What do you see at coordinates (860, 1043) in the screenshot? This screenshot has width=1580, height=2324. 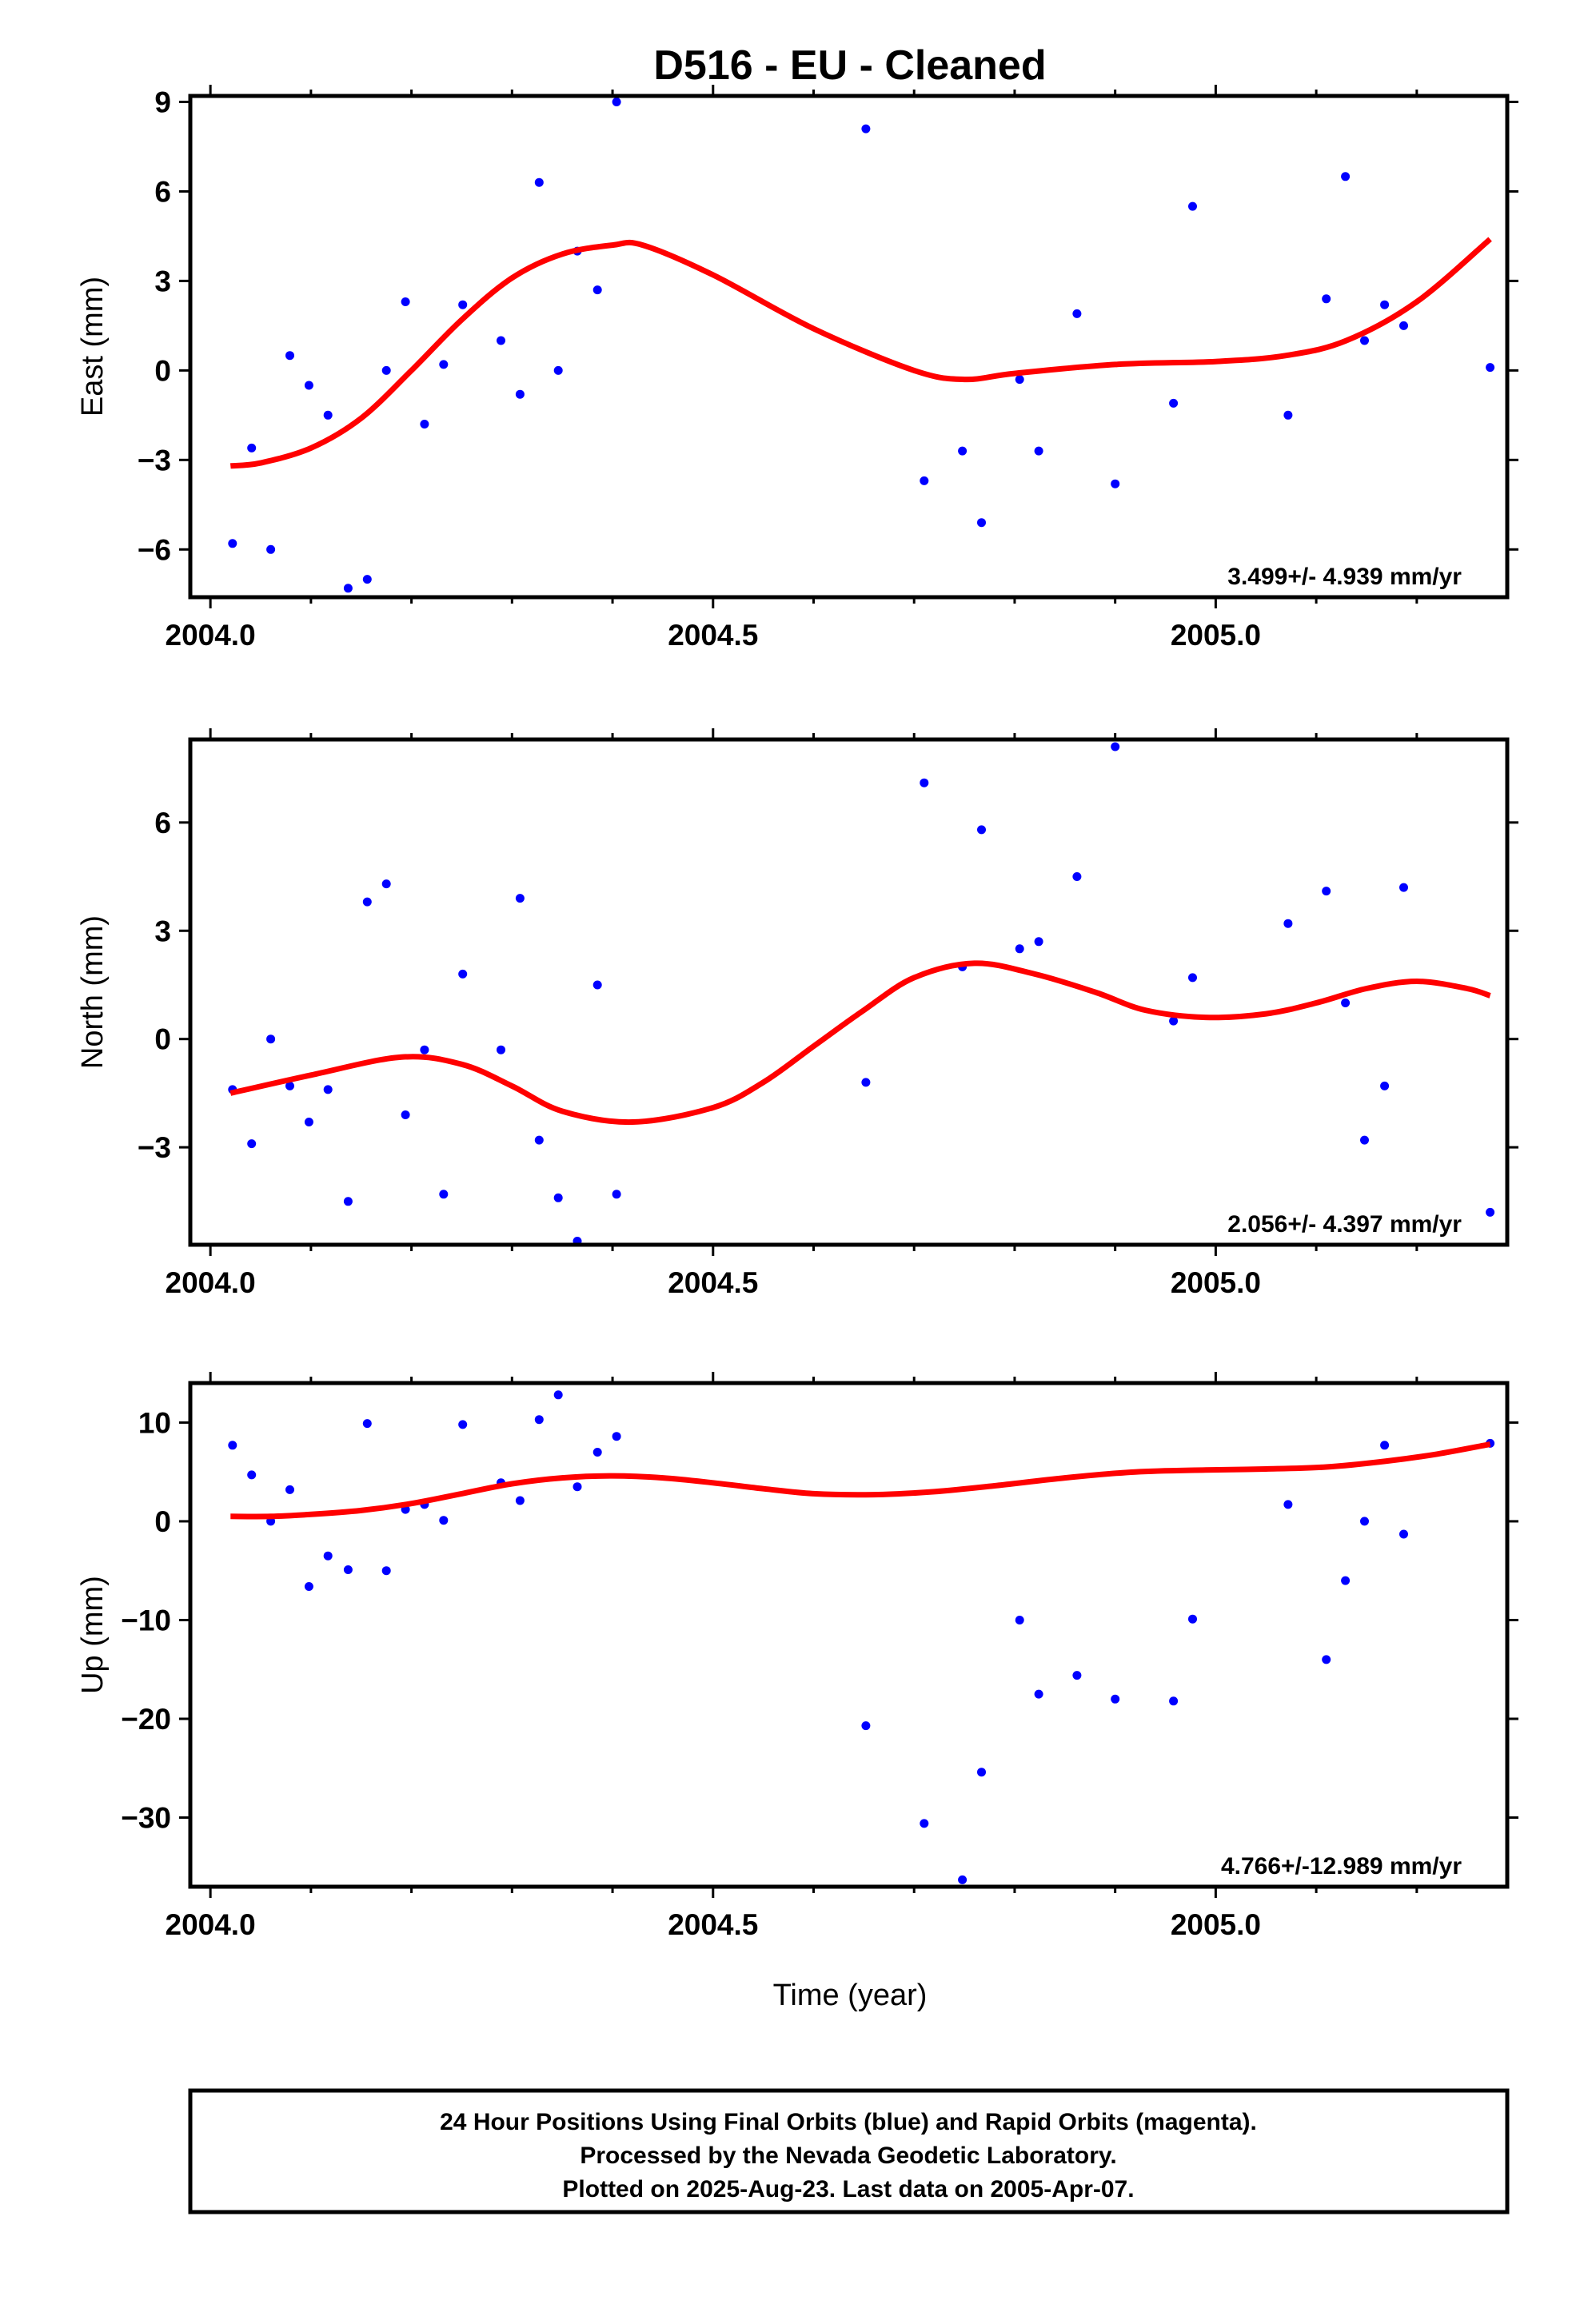 I see `fit-curve-north` at bounding box center [860, 1043].